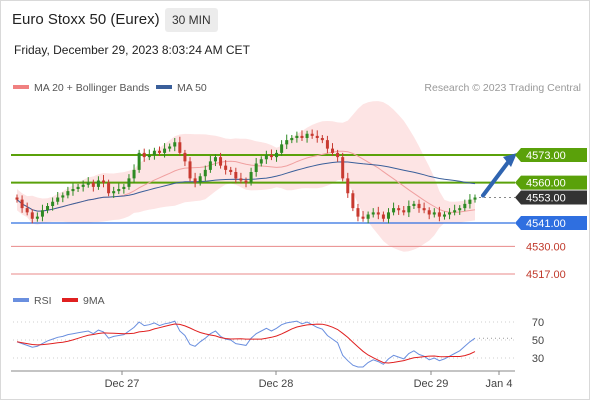 The width and height of the screenshot is (590, 400). Describe the element at coordinates (278, 342) in the screenshot. I see `rsi-panel: 70 50 30` at that location.